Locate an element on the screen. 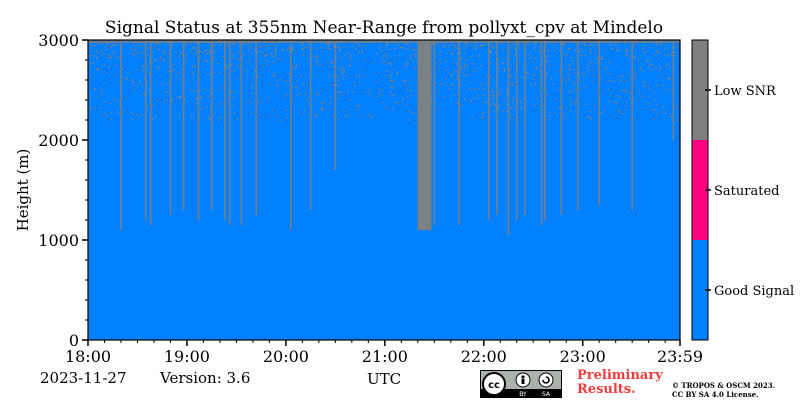  x-tick-label: 18:00 is located at coordinates (88, 356).